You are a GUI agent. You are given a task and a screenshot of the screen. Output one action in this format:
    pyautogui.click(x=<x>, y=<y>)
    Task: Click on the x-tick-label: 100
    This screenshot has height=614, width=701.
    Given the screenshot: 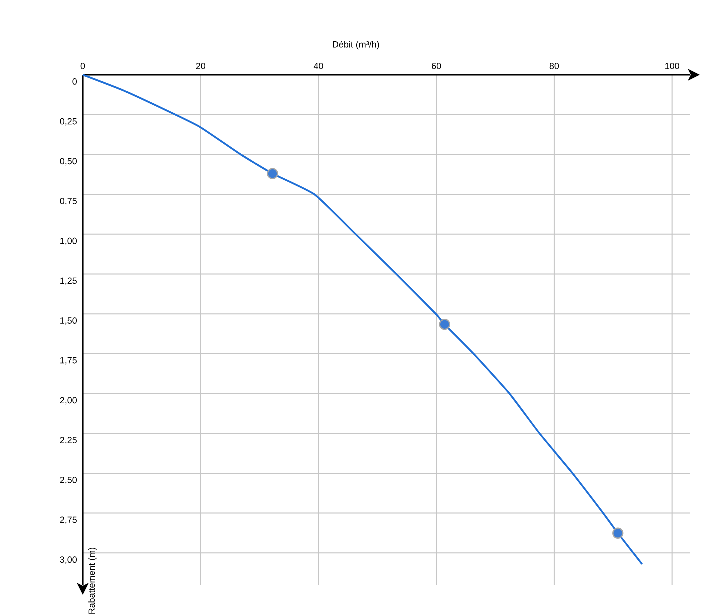 What is the action you would take?
    pyautogui.click(x=673, y=66)
    